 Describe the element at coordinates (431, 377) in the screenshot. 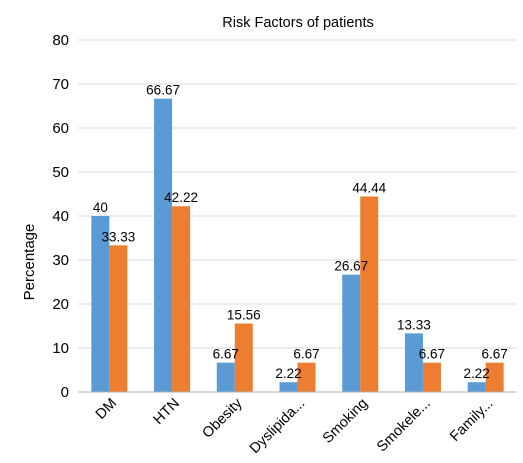

I see `bar-series2-smokele` at that location.